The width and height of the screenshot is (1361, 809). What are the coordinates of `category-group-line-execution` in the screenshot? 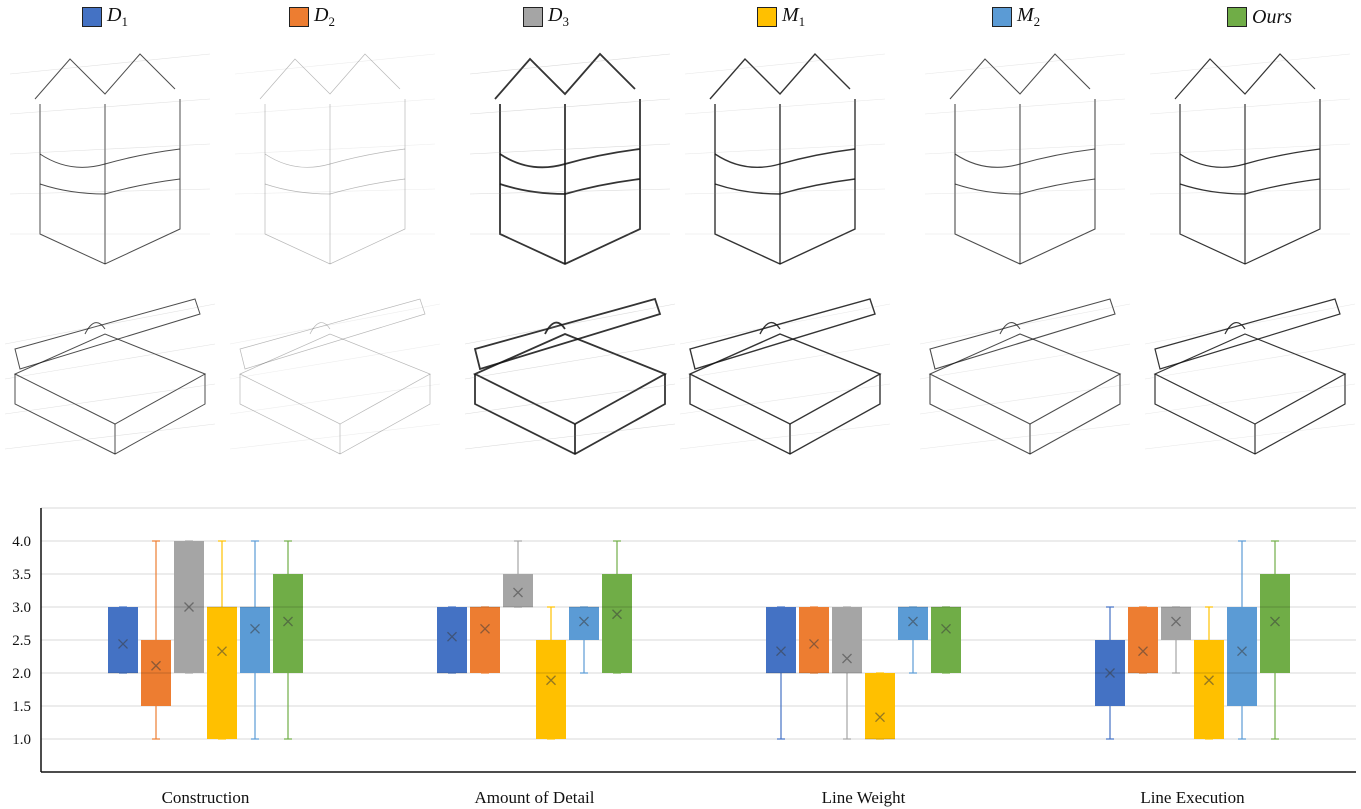 It's located at (1192, 640).